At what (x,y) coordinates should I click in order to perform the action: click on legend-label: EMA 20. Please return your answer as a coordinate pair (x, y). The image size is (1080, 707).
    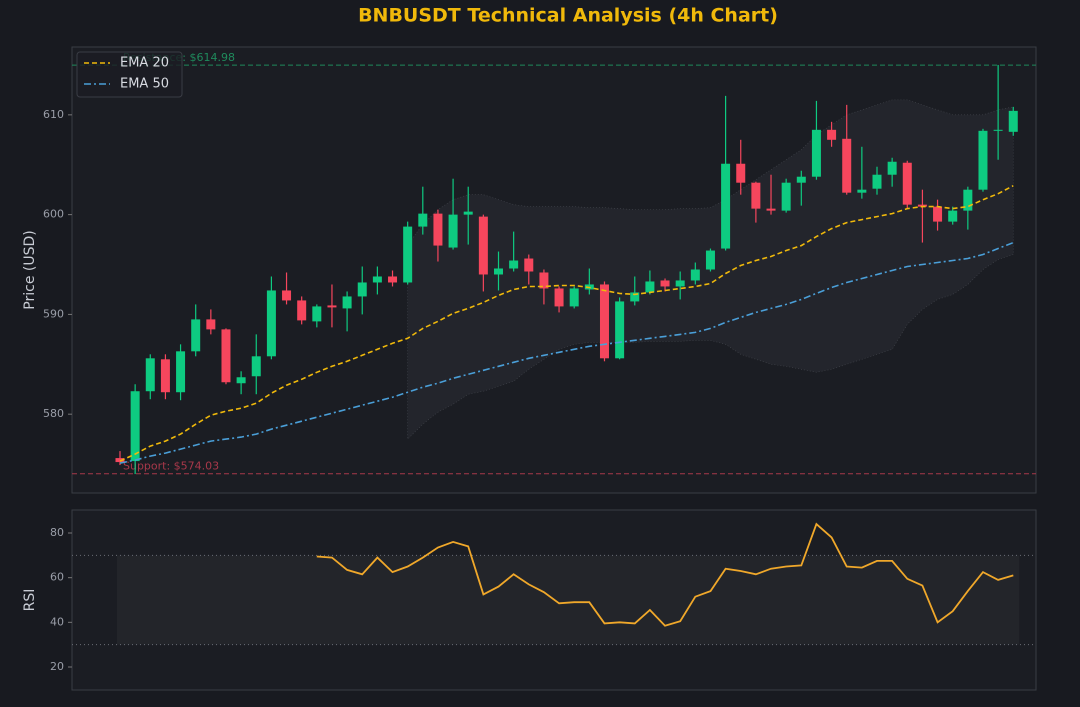
    Looking at the image, I should click on (144, 63).